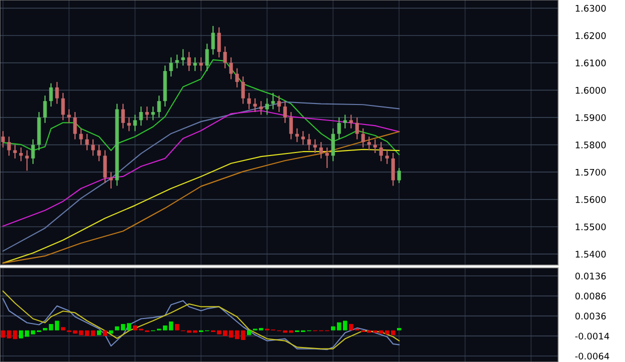 The height and width of the screenshot is (362, 625). Describe the element at coordinates (591, 63) in the screenshot. I see `y-tick-label: 1.6100` at that location.